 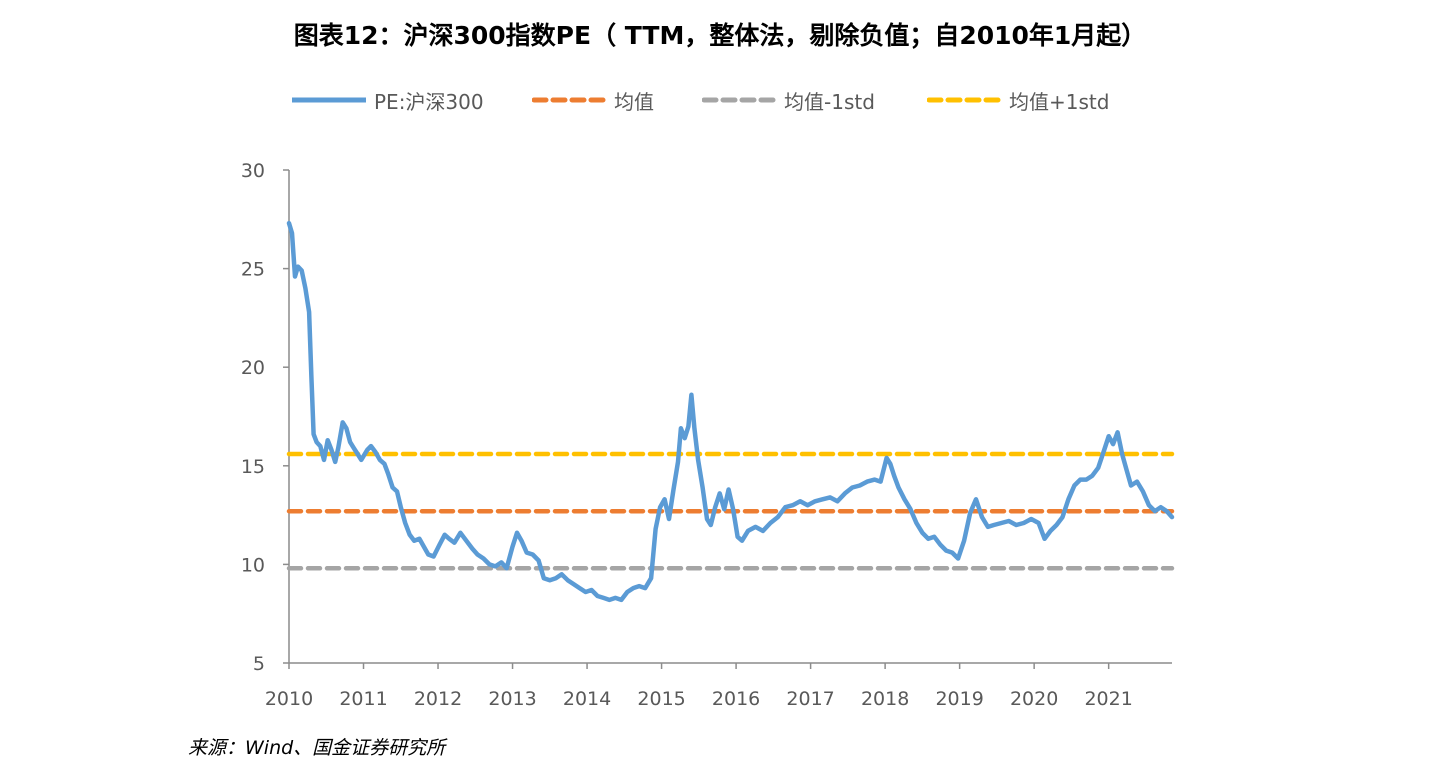 What do you see at coordinates (1059, 101) in the screenshot?
I see `legend-label-mean-plus-std: 均值+1std` at bounding box center [1059, 101].